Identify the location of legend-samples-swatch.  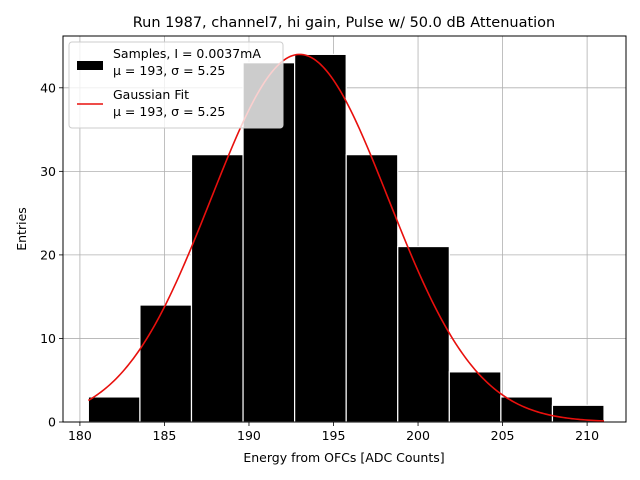
(90, 65).